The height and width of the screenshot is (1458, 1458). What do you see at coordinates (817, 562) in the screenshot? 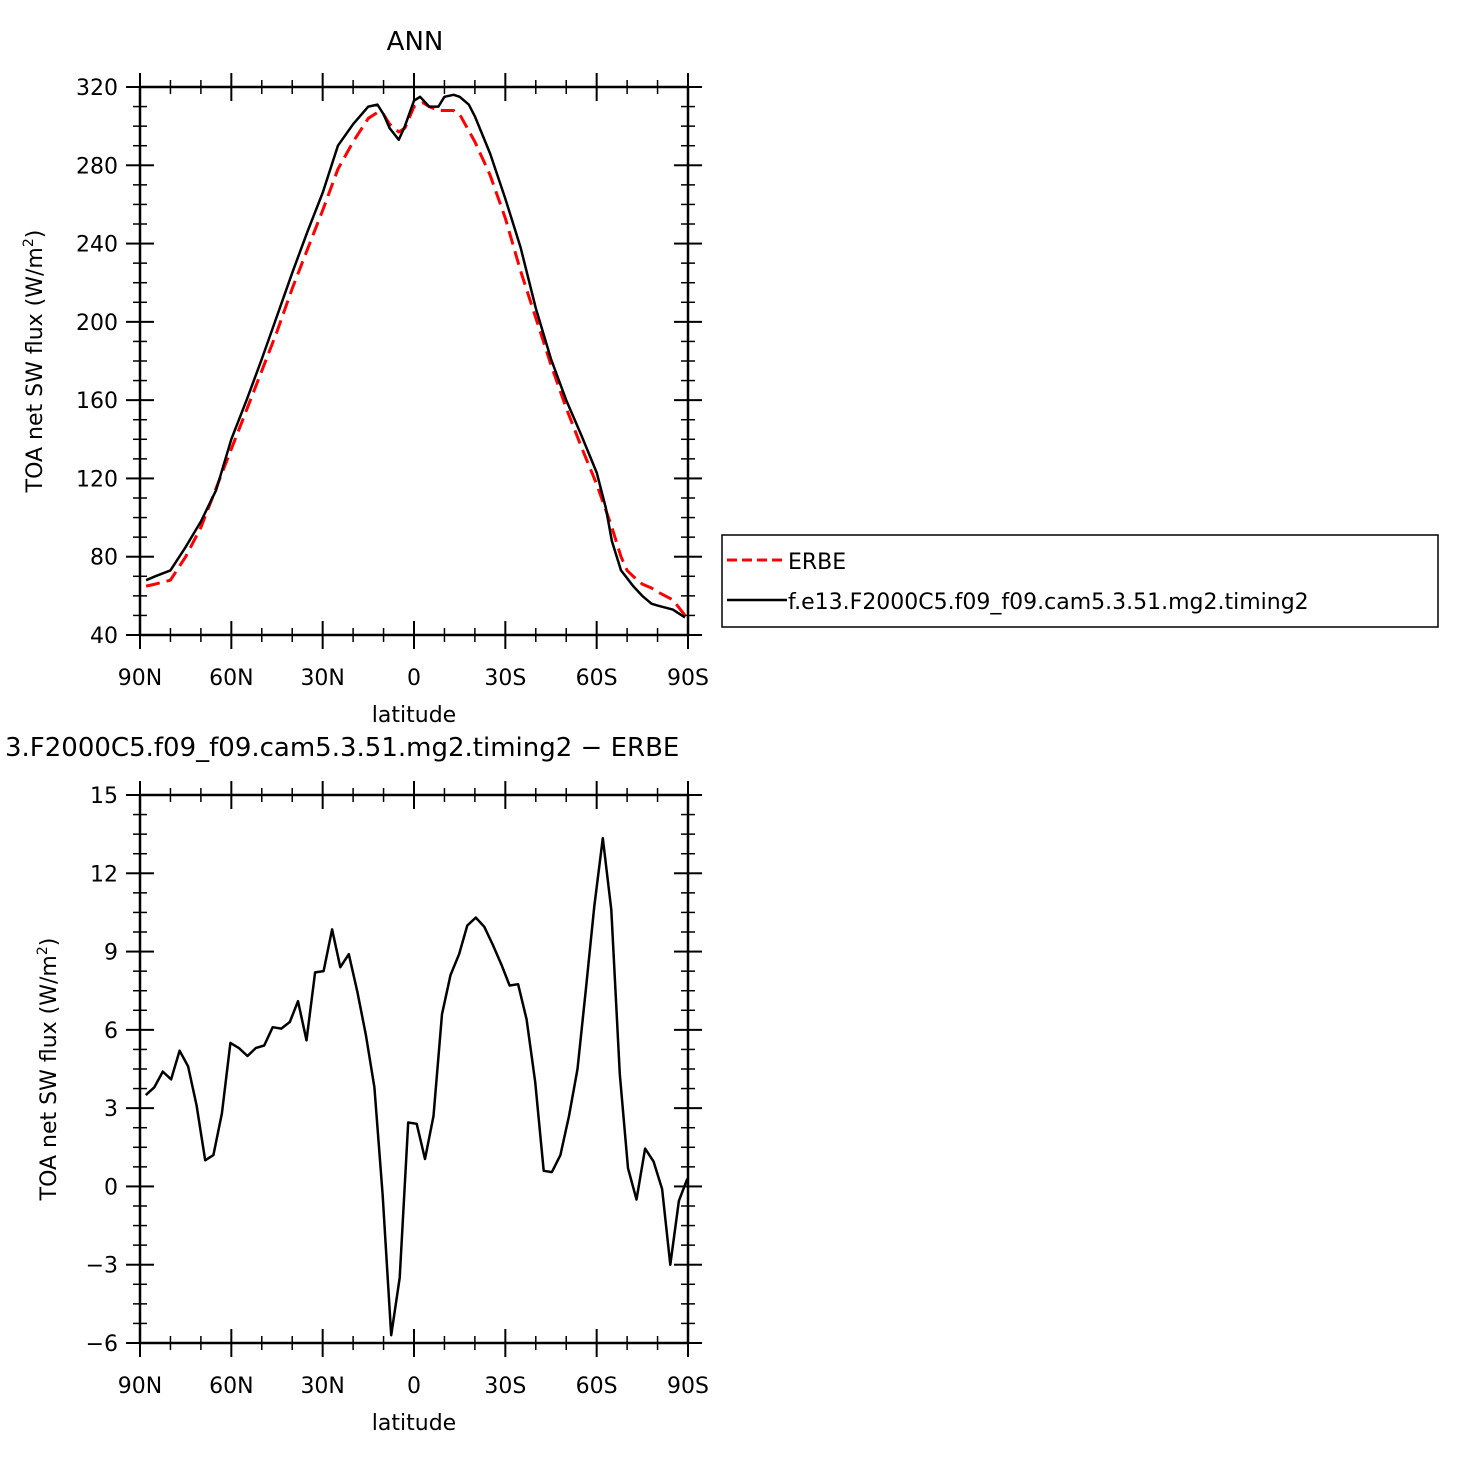
I see `legend-label-erbe: ERBE` at bounding box center [817, 562].